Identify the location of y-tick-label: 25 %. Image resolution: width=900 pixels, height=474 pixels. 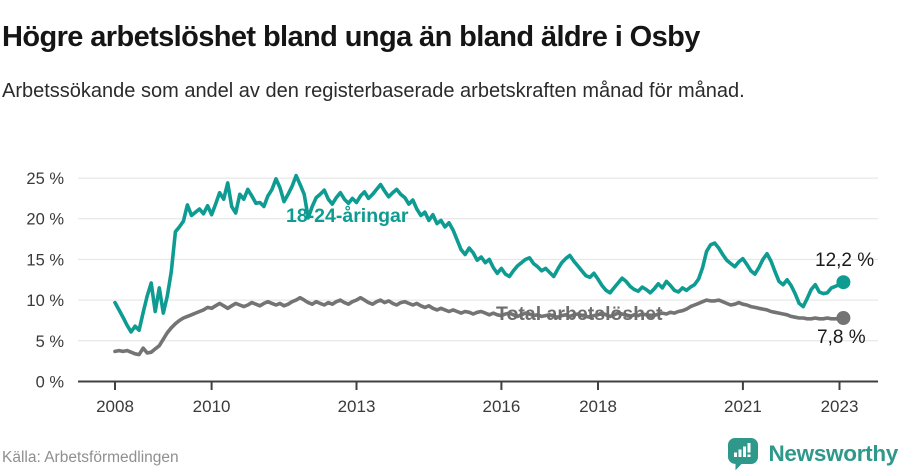
(45, 179).